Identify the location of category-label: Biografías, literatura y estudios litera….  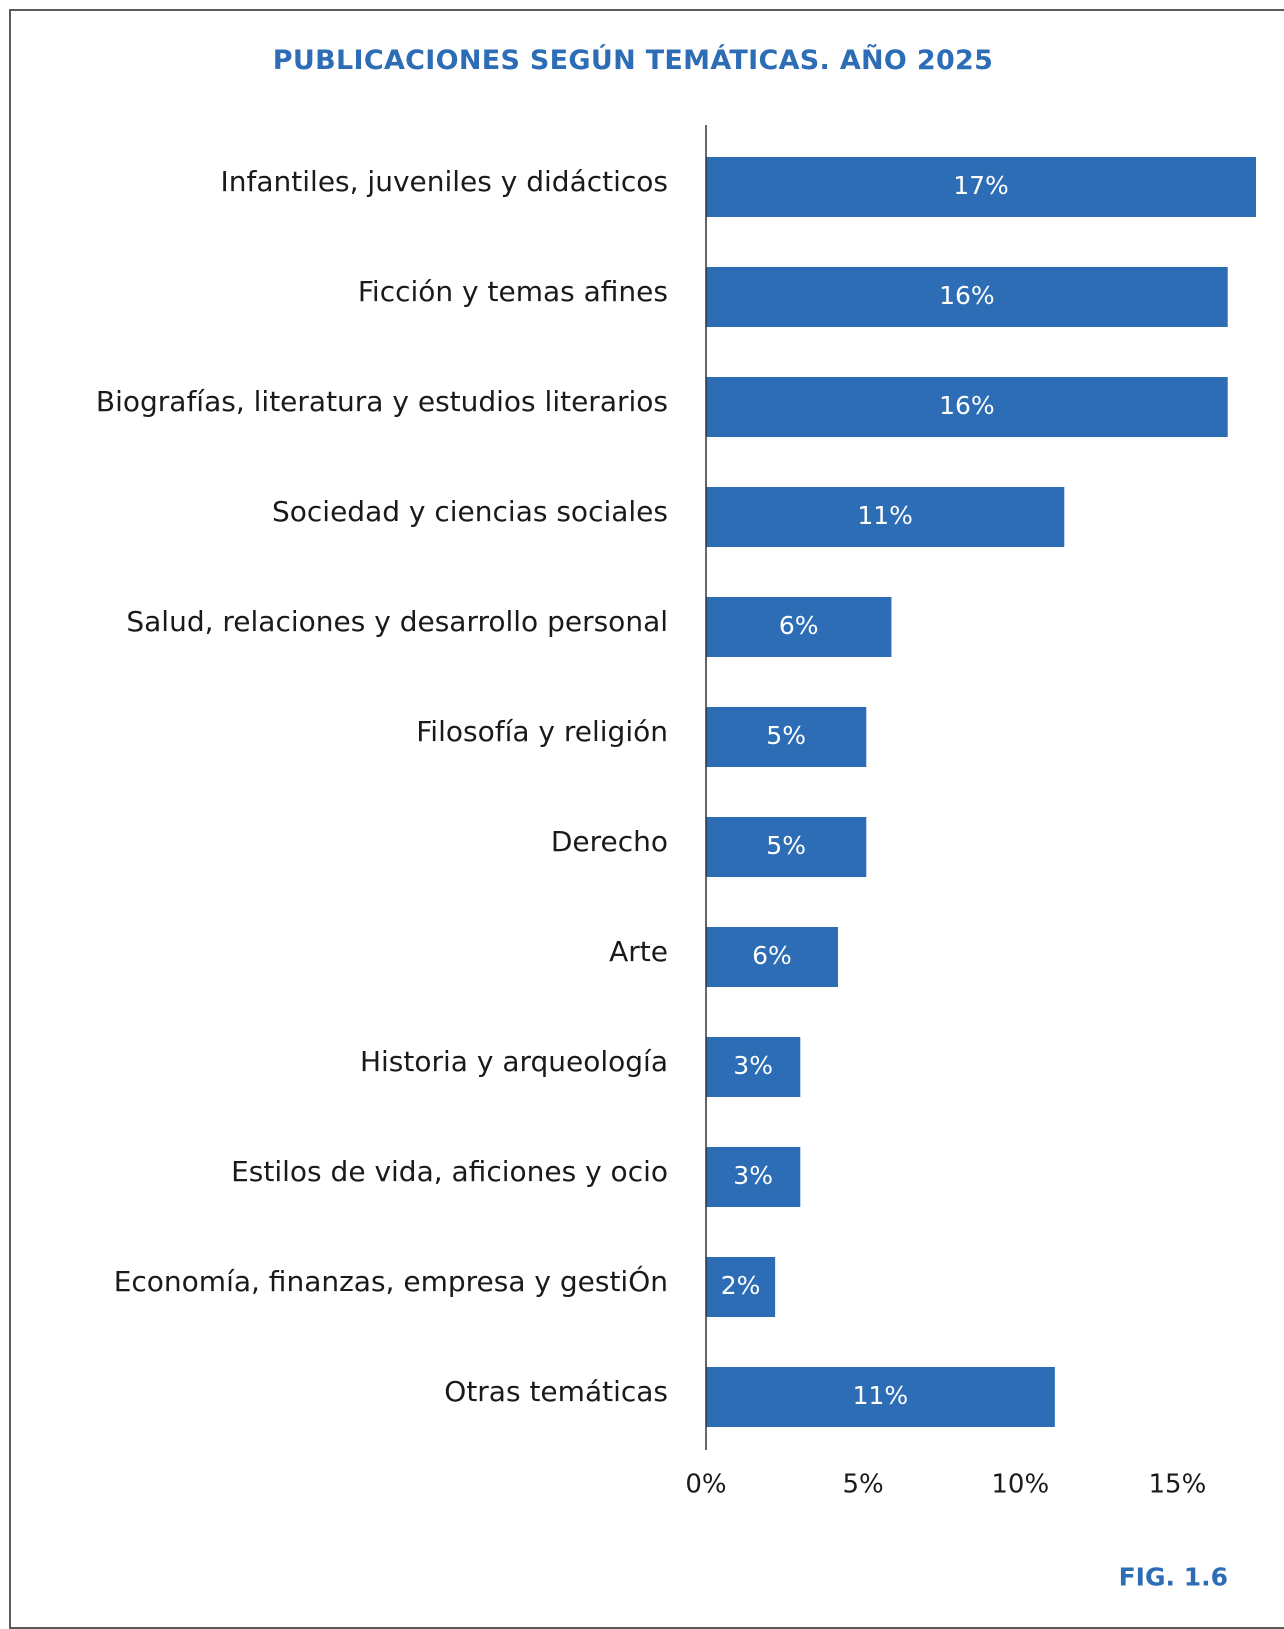
(382, 401).